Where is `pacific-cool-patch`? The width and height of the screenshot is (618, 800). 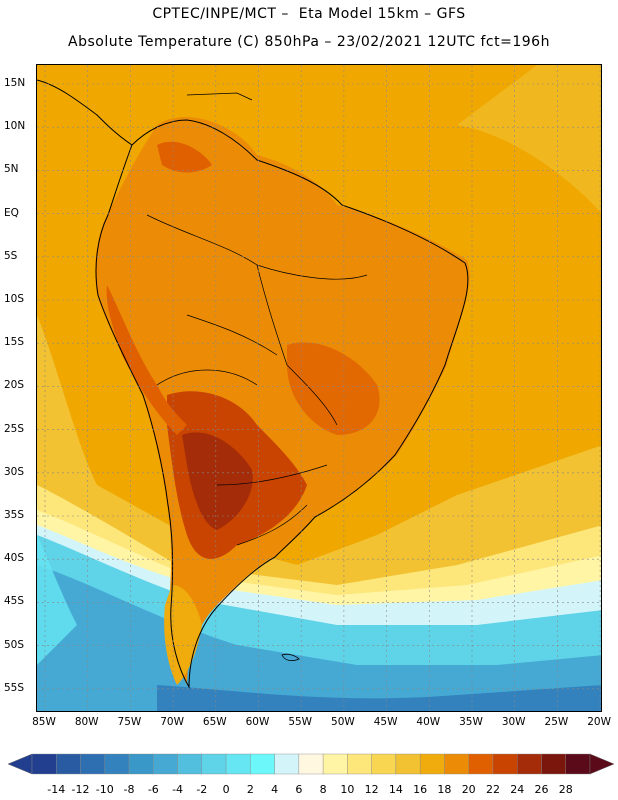 pacific-cool-patch is located at coordinates (57, 600).